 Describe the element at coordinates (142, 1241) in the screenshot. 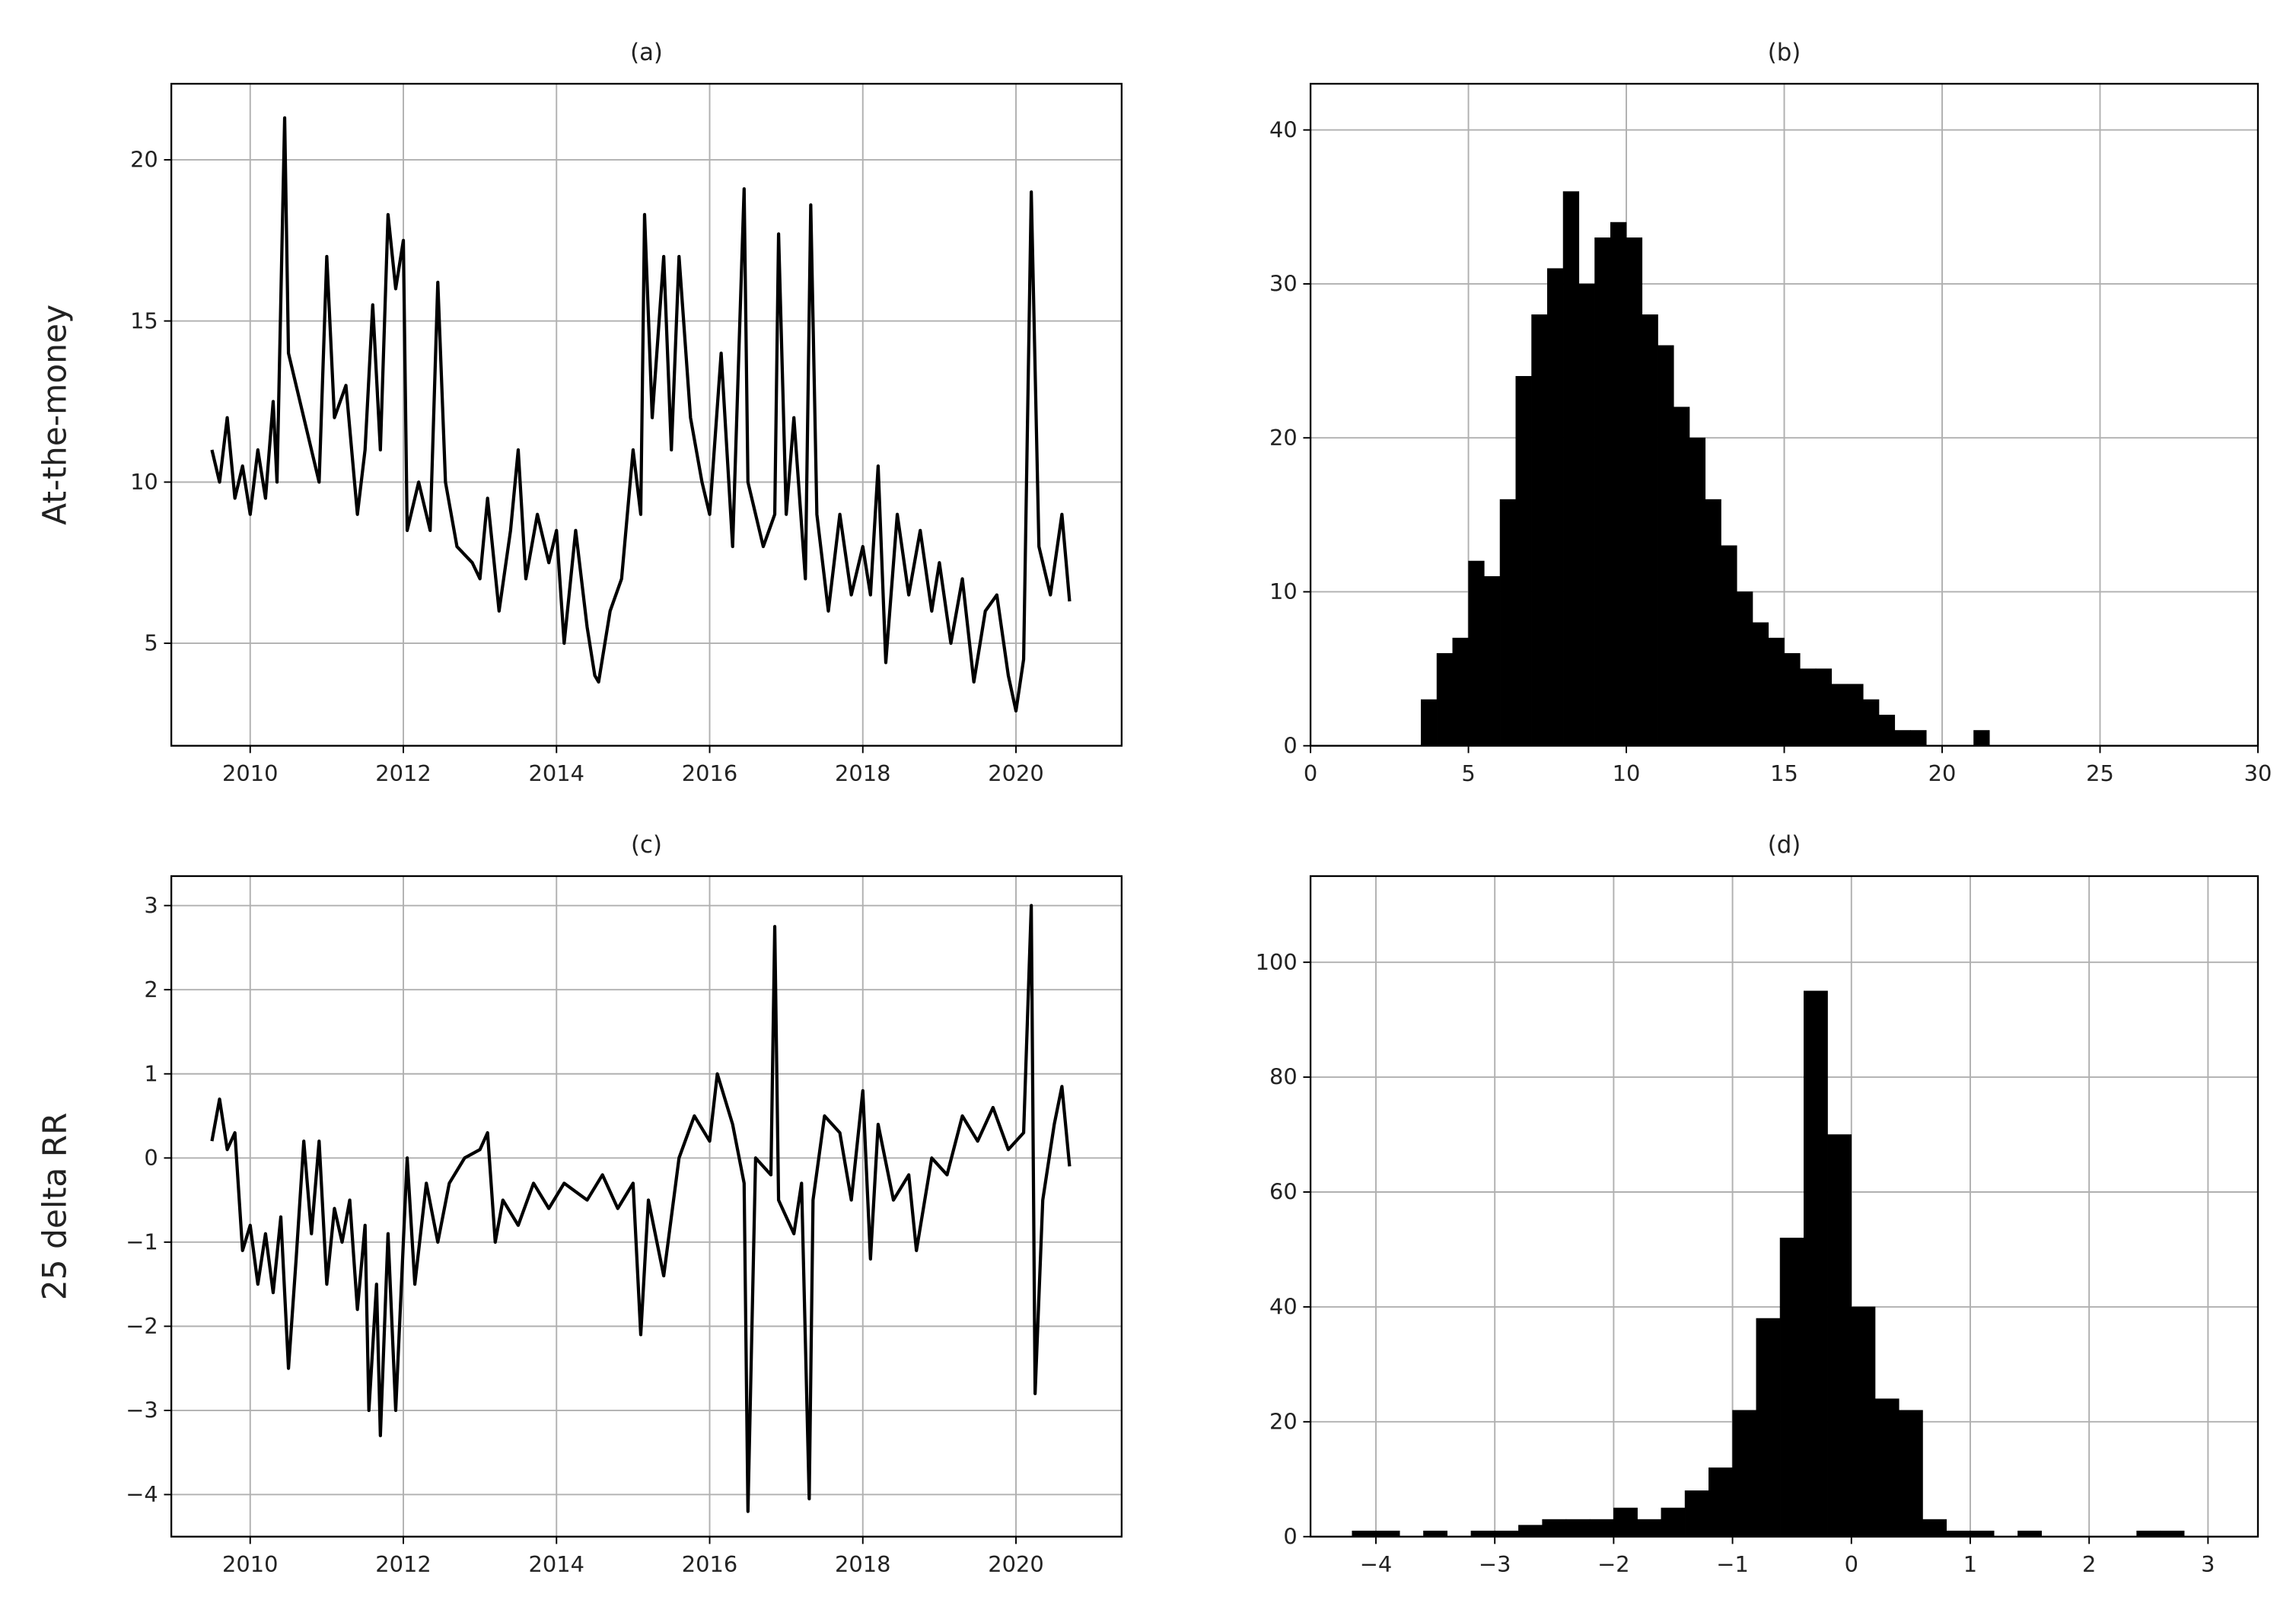

I see `y-tick-label: −1` at that location.